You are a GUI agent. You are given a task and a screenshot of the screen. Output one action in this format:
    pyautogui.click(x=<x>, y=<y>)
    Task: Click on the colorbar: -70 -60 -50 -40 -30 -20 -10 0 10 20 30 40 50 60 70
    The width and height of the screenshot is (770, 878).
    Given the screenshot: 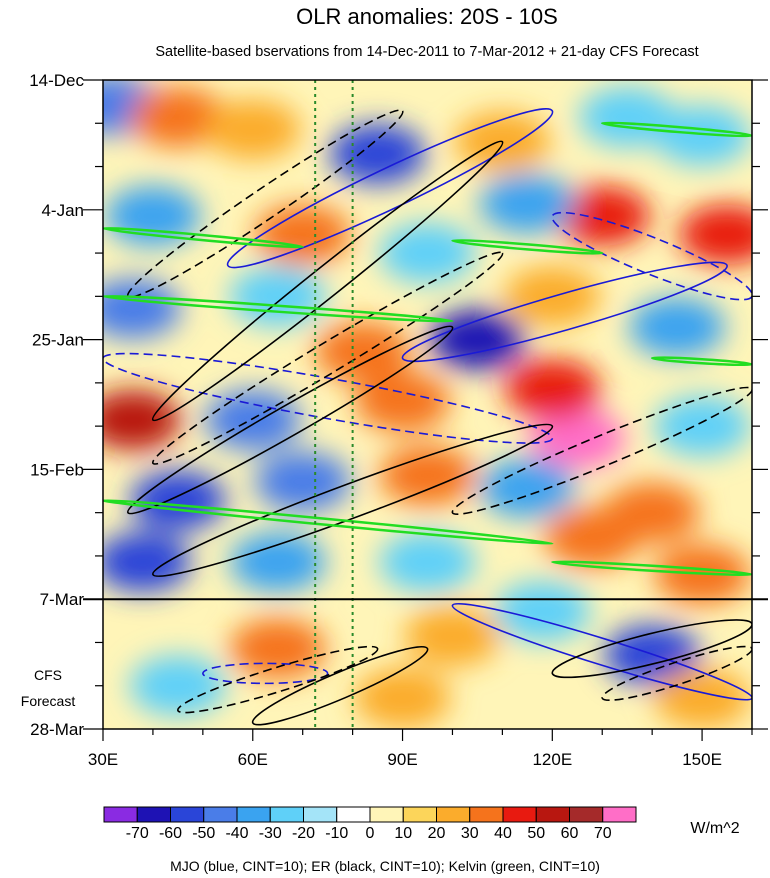 What is the action you would take?
    pyautogui.click(x=370, y=824)
    